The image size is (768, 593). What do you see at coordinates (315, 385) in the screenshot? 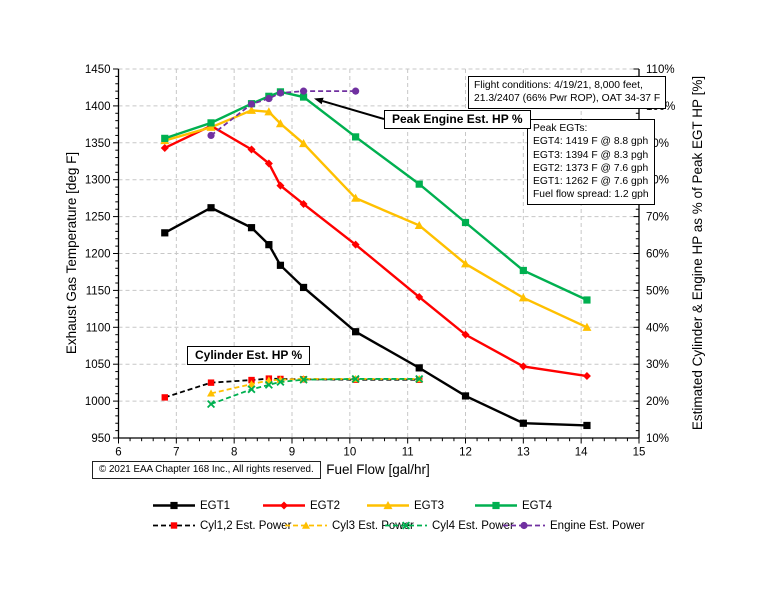
I see `series-cyl3-est-power` at bounding box center [315, 385].